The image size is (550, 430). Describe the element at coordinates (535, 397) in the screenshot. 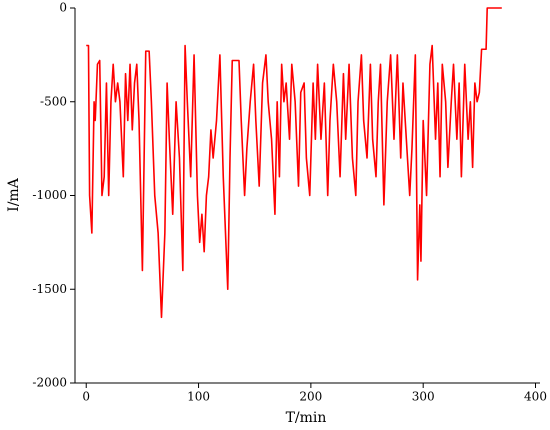

I see `x-tick-label: 400` at that location.